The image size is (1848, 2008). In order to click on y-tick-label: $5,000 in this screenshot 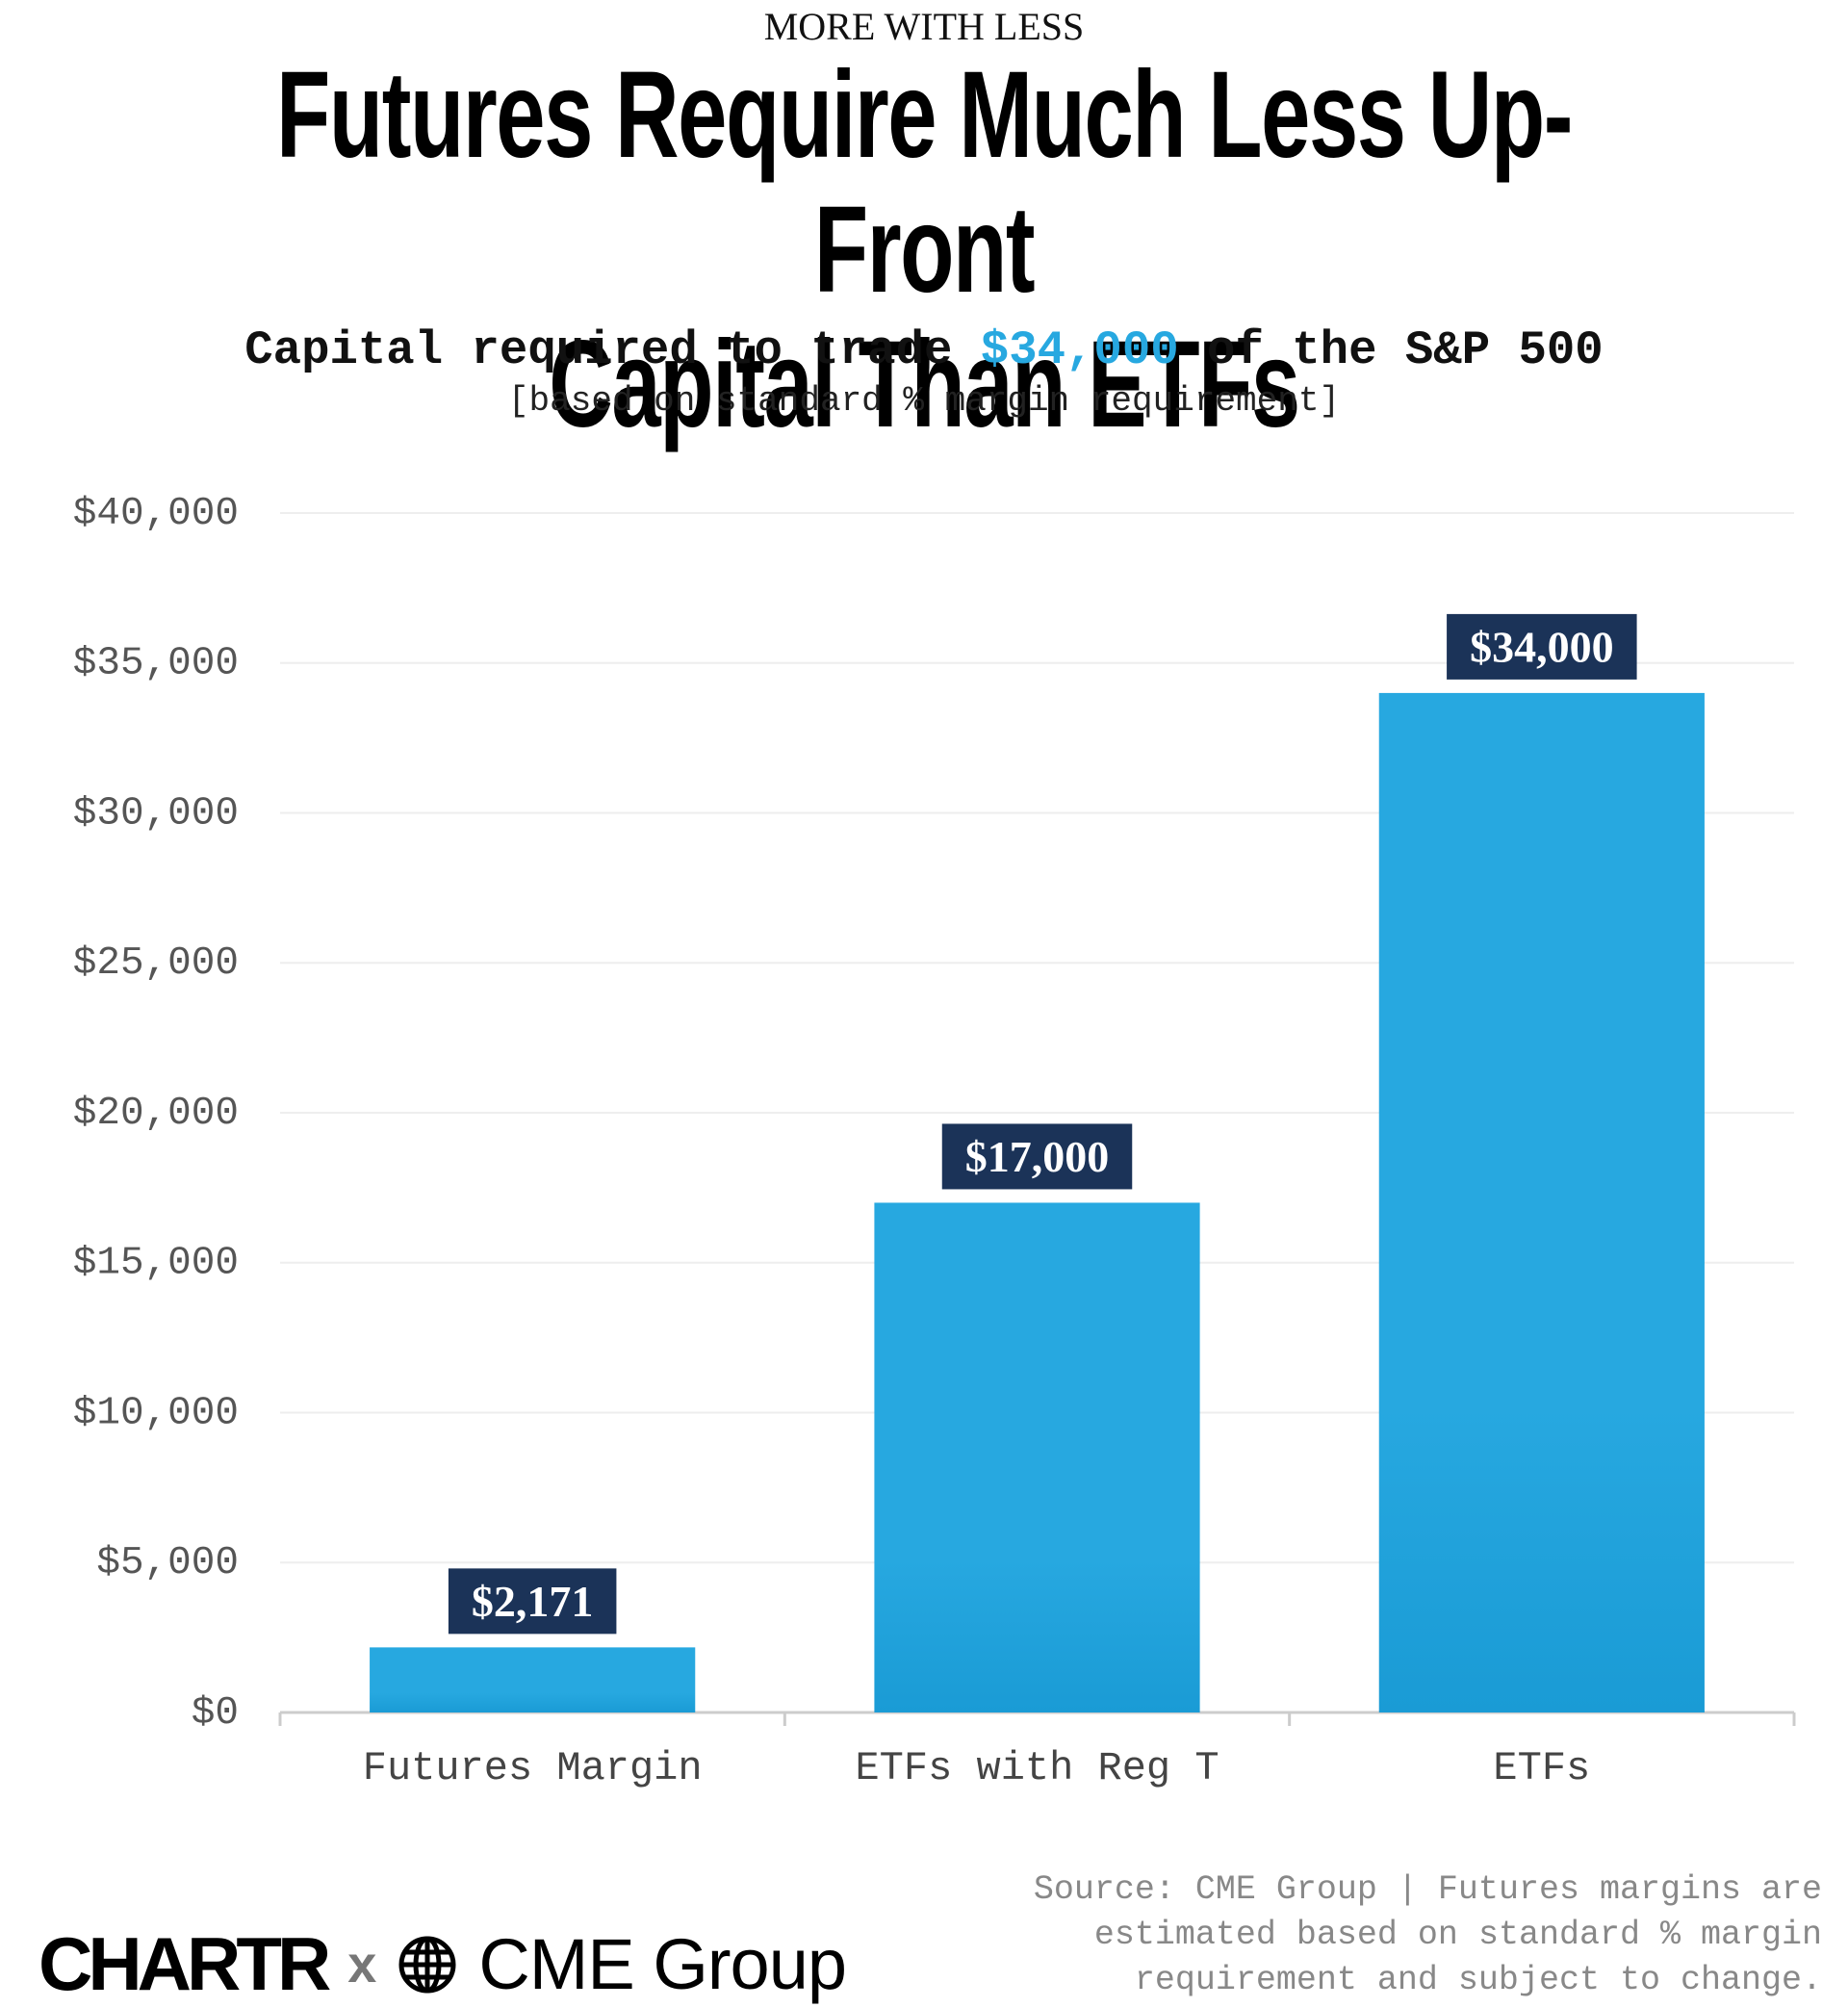, I will do `click(167, 1563)`.